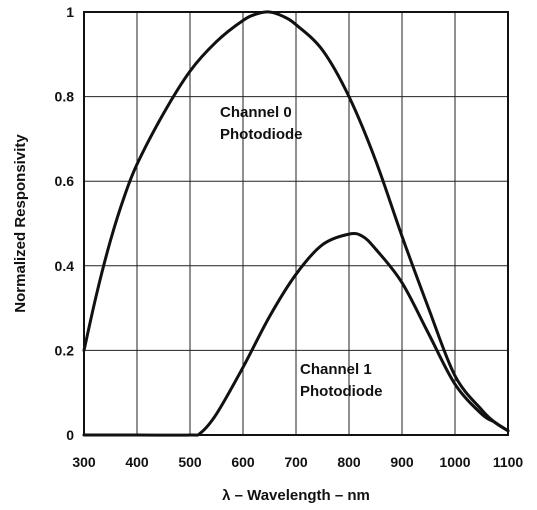  I want to click on channel1-label-line1: Channel 1, so click(336, 369).